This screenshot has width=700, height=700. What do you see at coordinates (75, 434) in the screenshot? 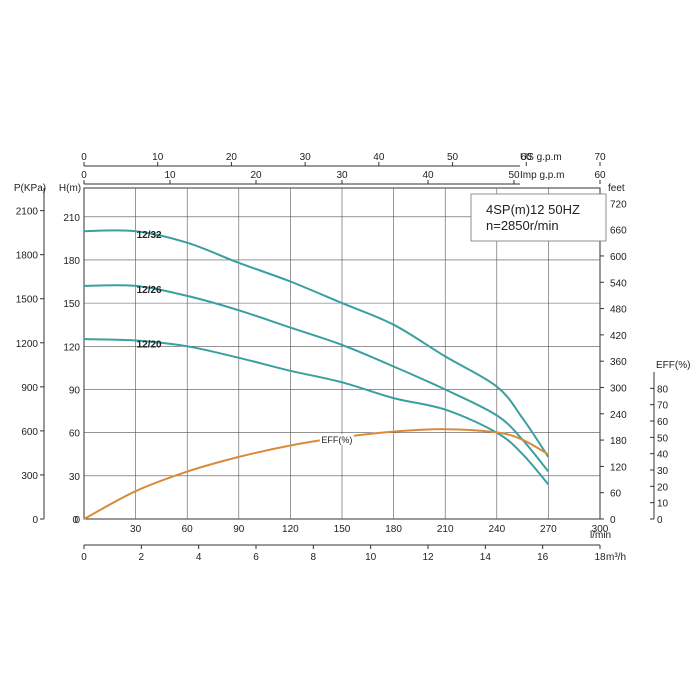
I see `y-tick-label-head: 60` at bounding box center [75, 434].